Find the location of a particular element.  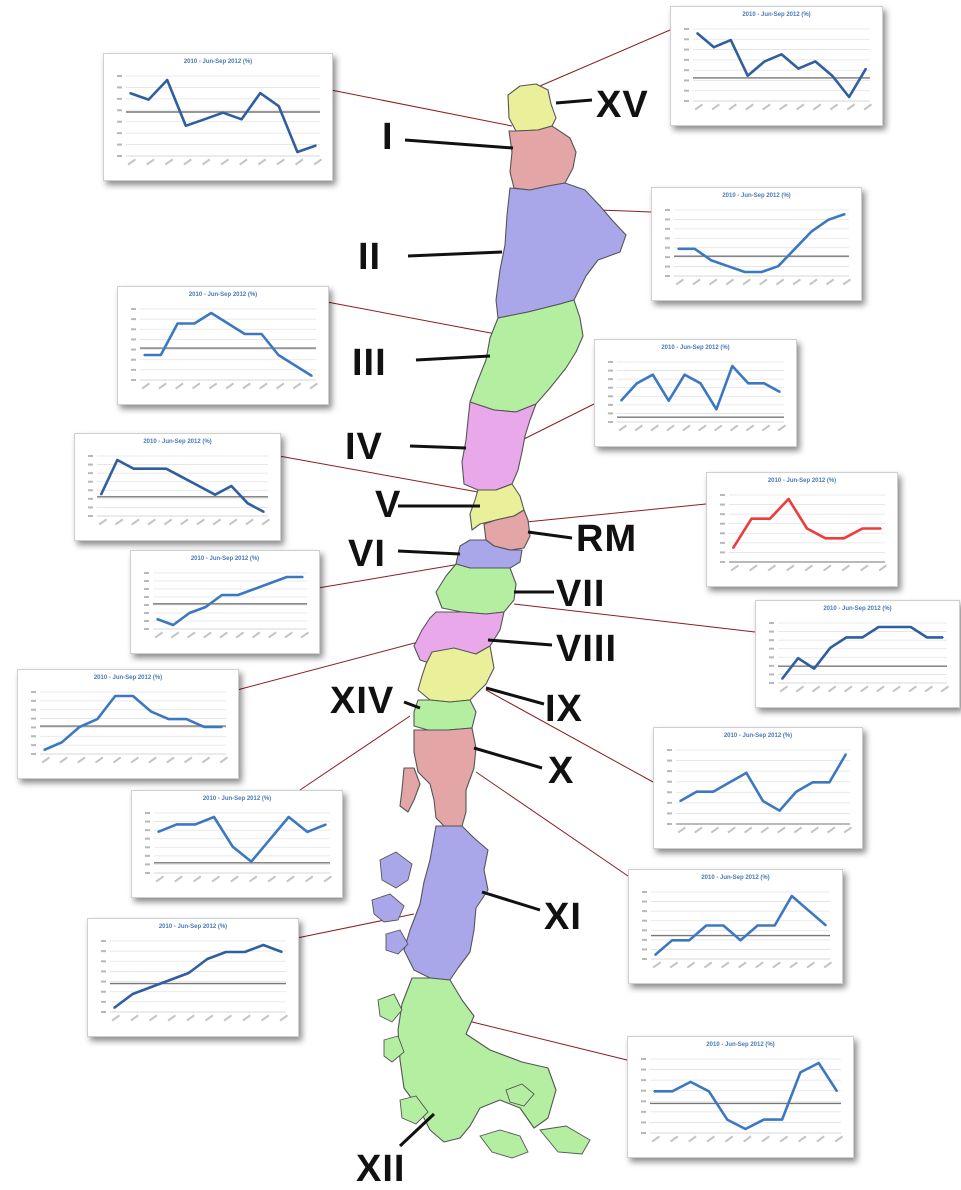

label-iv: IV is located at coordinates (364, 447).